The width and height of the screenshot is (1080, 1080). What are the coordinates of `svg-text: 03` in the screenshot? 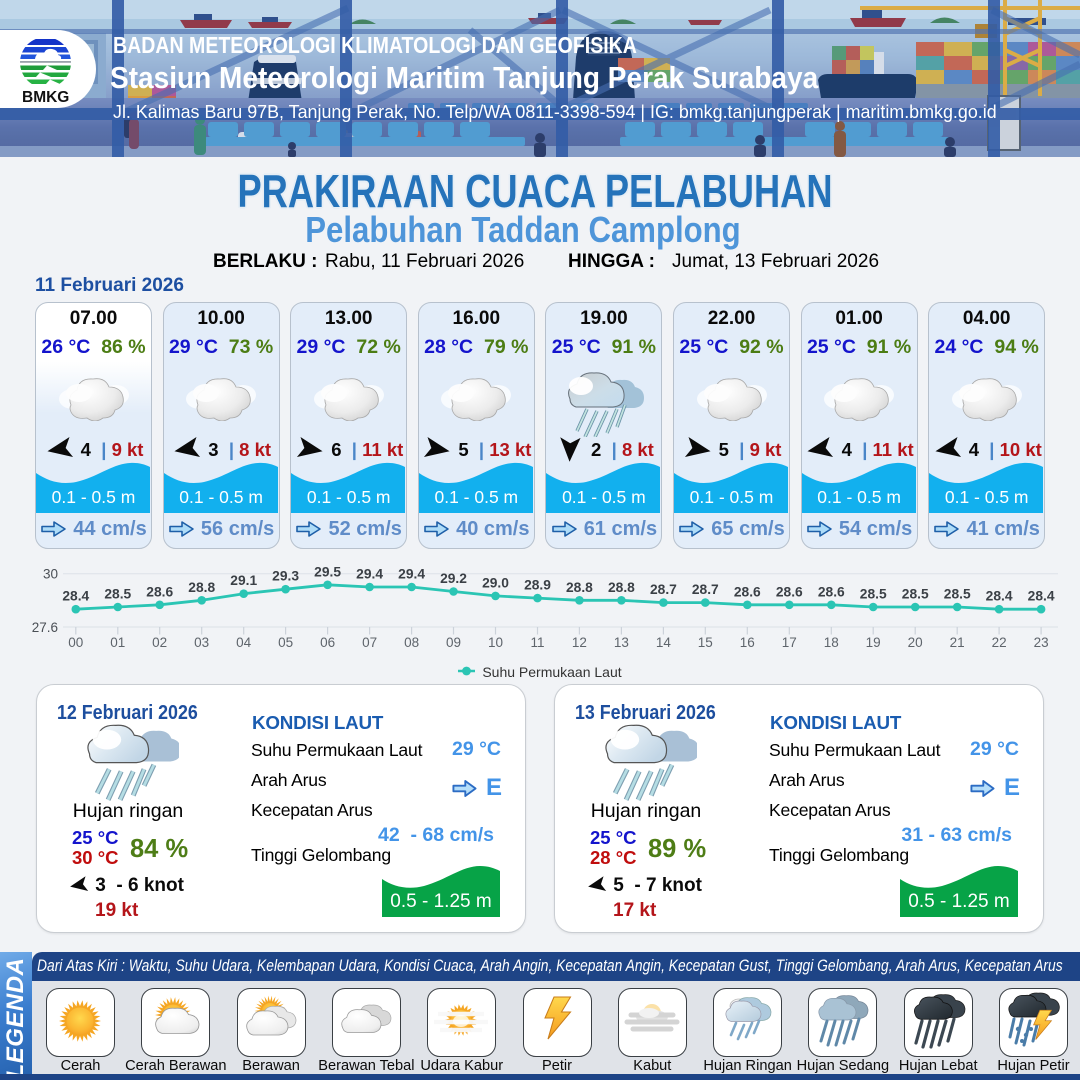 It's located at (201, 642).